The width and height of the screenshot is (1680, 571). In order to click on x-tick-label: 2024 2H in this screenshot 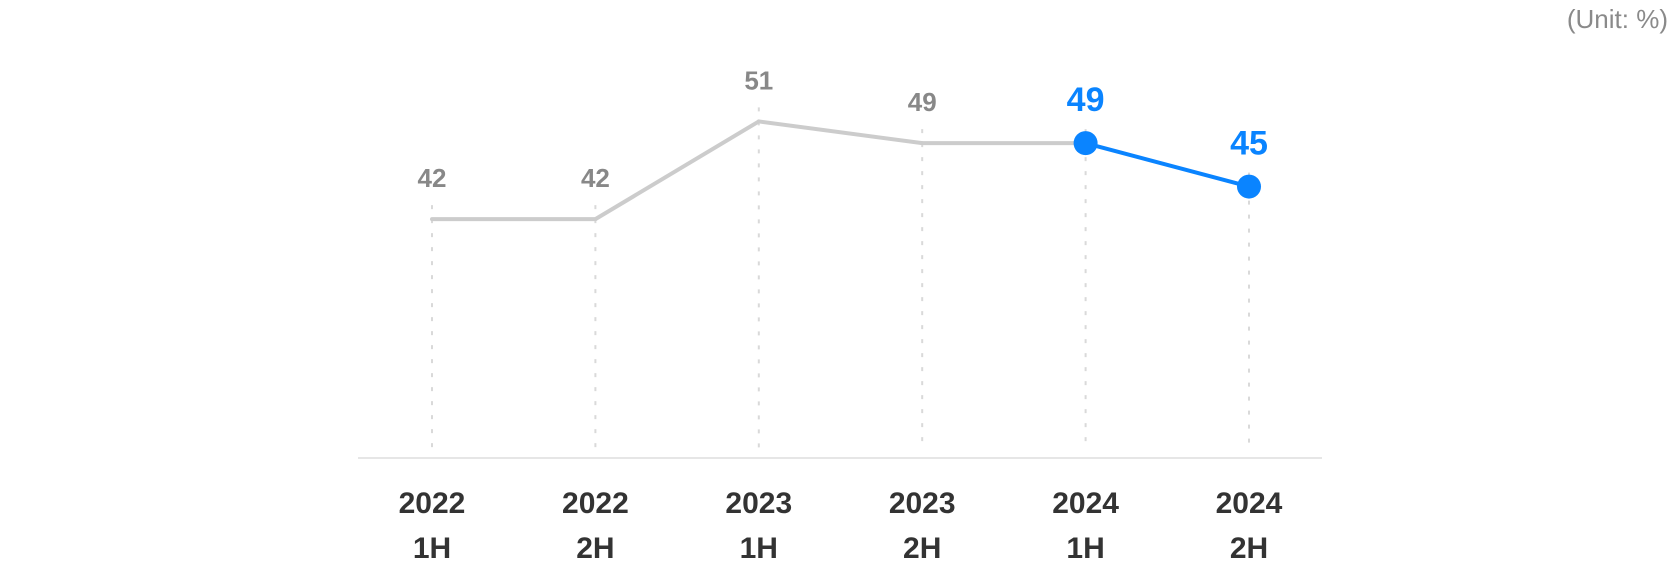, I will do `click(1249, 526)`.